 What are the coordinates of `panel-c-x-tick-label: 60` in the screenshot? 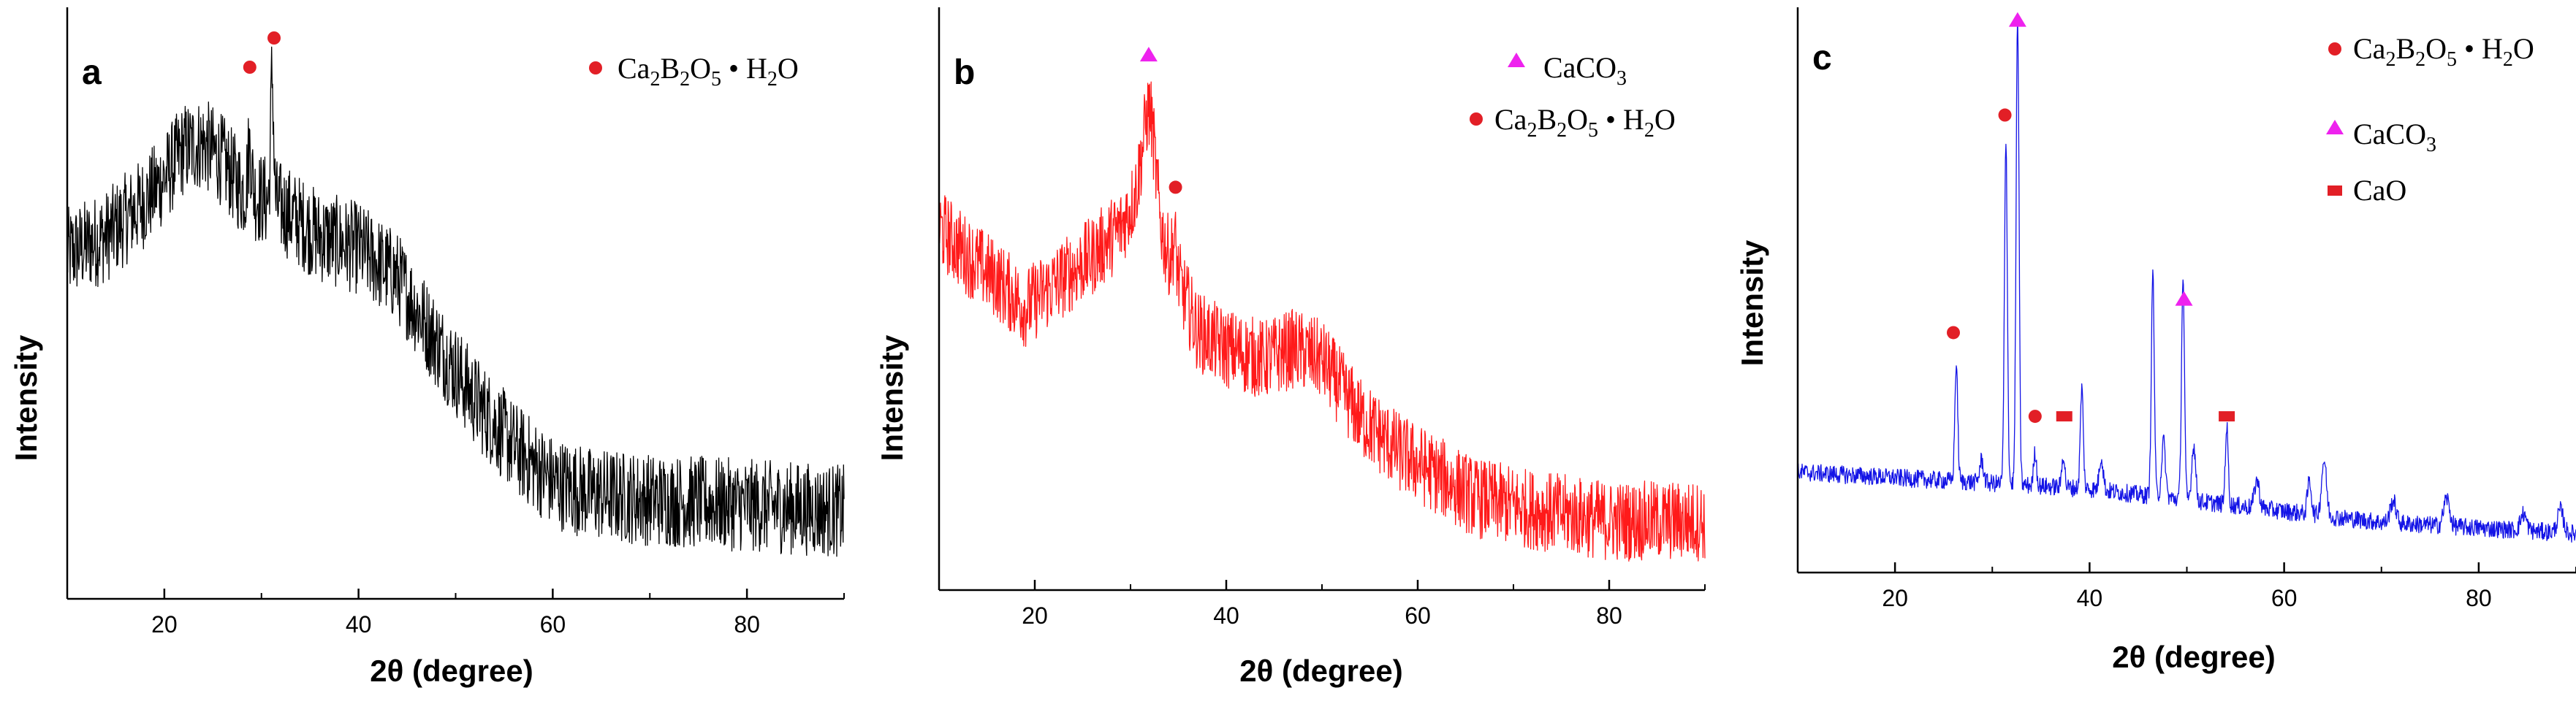 It's located at (2284, 598).